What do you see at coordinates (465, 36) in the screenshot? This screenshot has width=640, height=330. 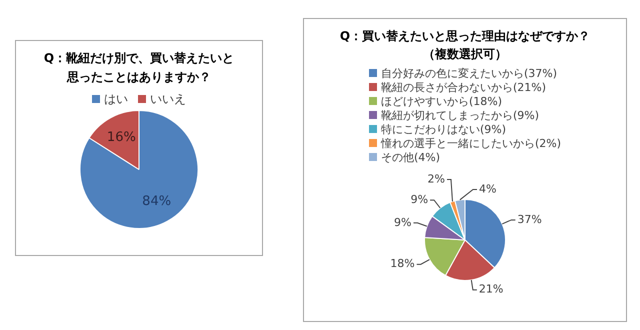 I see `chart-title: Q：買い替えたいと思った理由はなぜですか？` at bounding box center [465, 36].